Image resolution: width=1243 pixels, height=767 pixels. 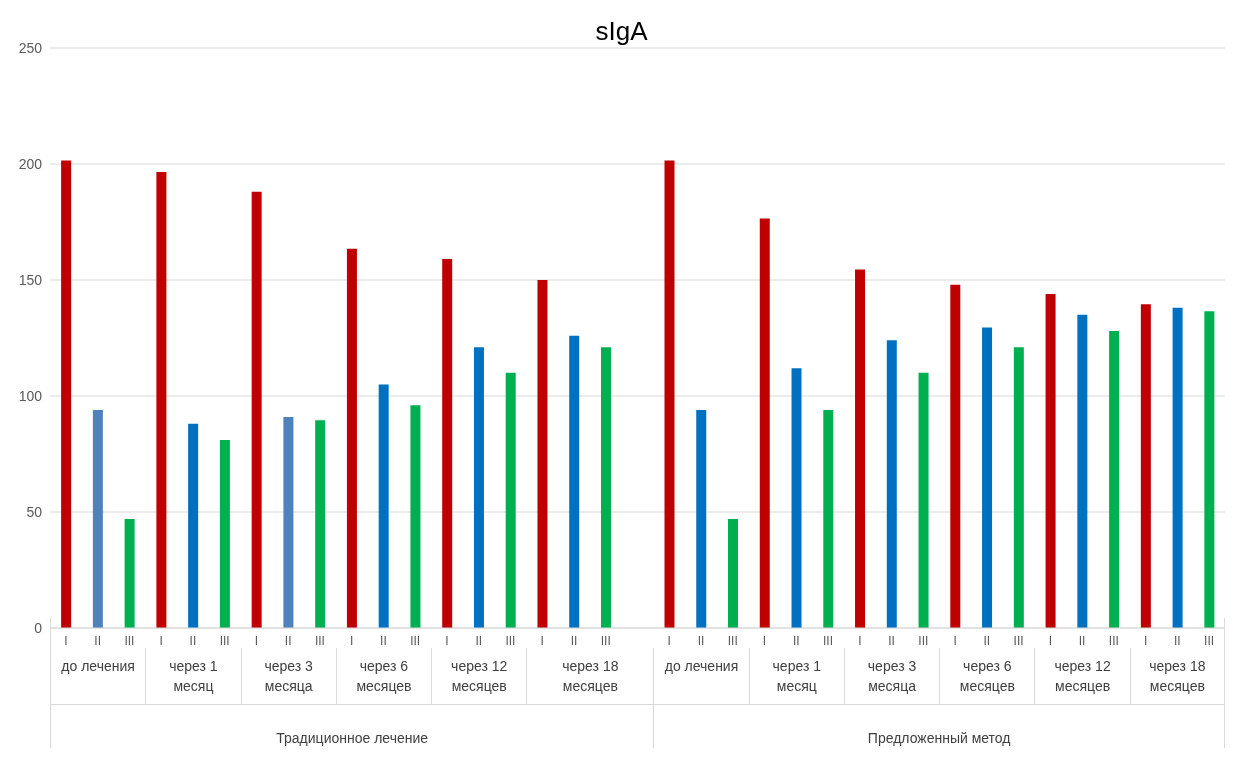 What do you see at coordinates (352, 738) in the screenshot?
I see `text: Традиционное лечение` at bounding box center [352, 738].